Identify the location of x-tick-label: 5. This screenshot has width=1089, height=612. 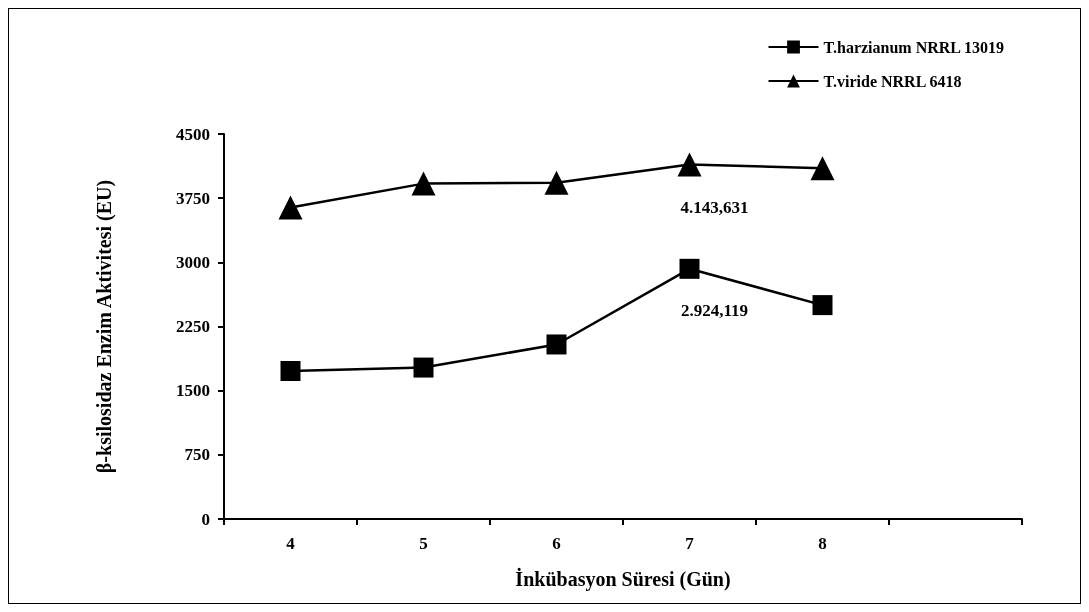
(423, 543).